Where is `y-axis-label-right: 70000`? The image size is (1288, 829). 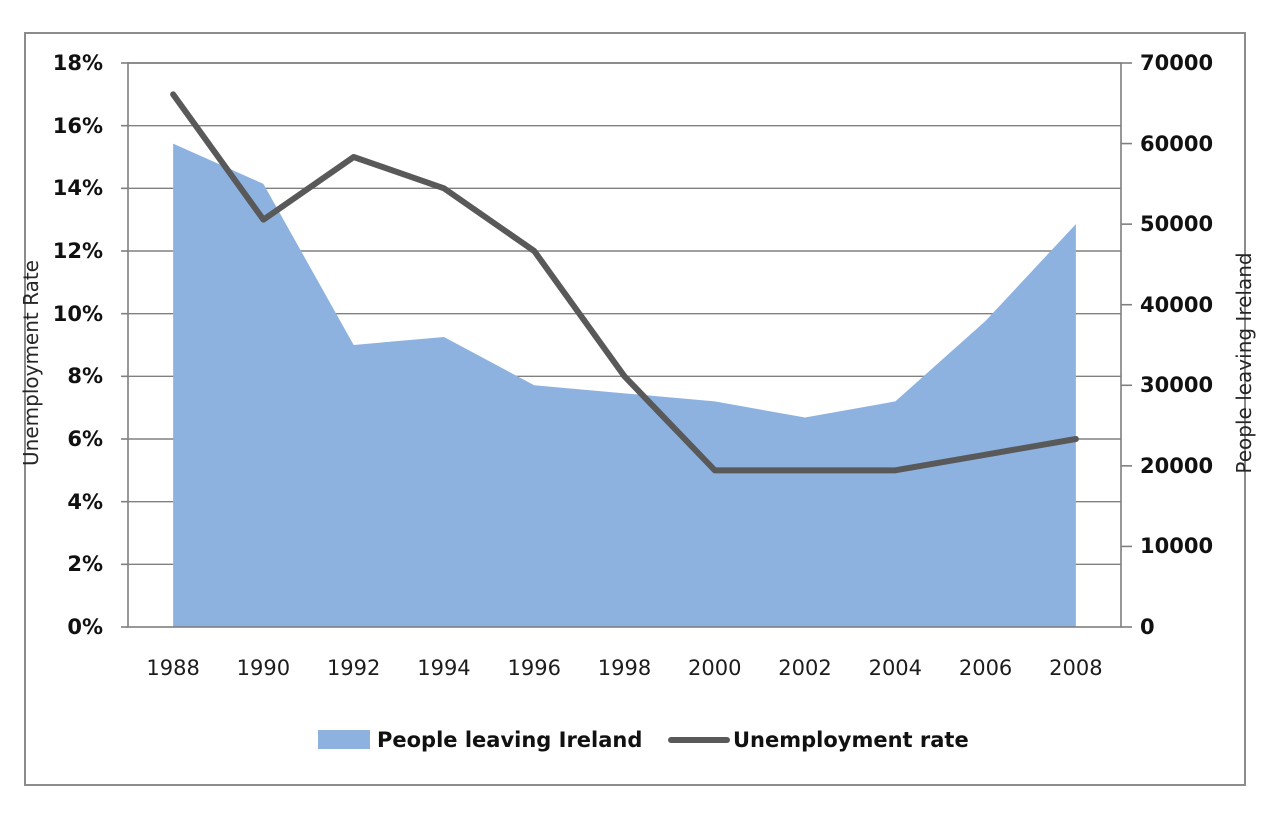
y-axis-label-right: 70000 is located at coordinates (1177, 63).